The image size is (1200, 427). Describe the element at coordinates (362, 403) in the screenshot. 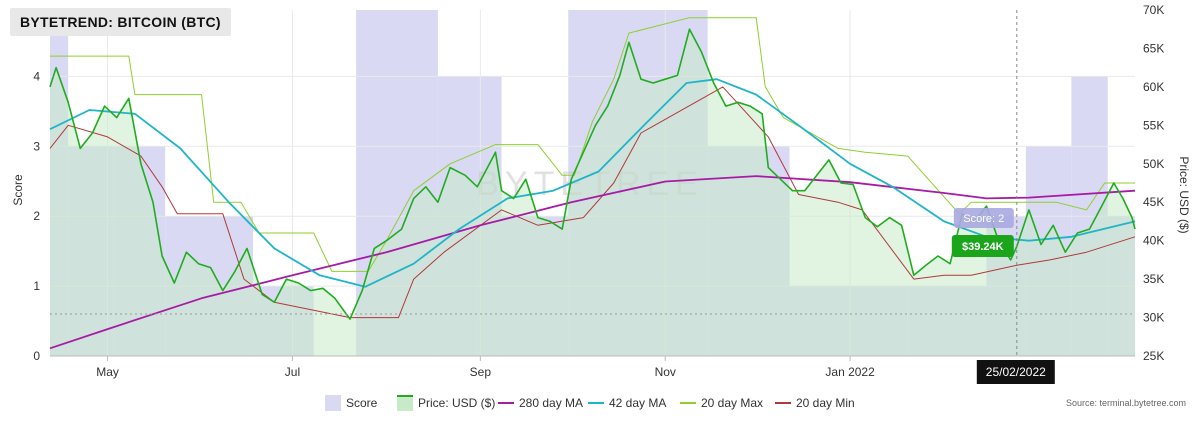

I see `legend-label: Score` at that location.